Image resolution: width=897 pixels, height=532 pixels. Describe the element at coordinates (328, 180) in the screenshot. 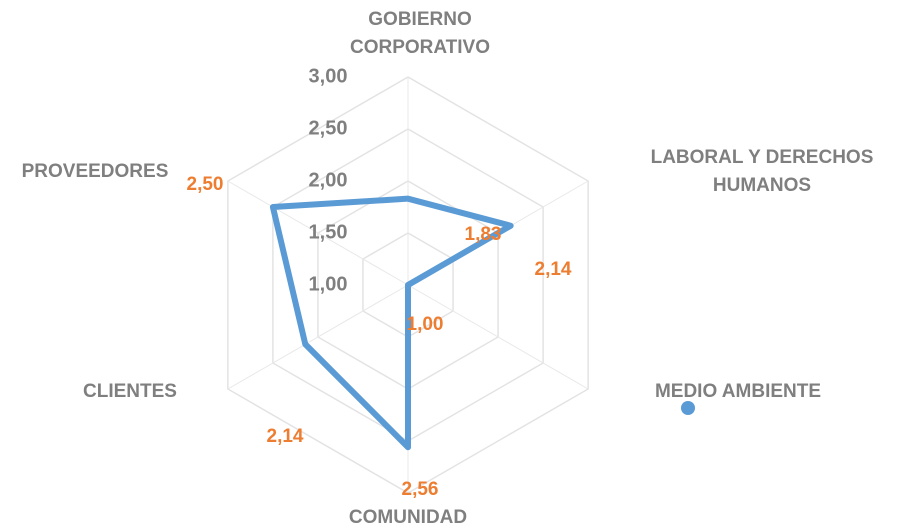

I see `r-tick-label: 2,00` at that location.